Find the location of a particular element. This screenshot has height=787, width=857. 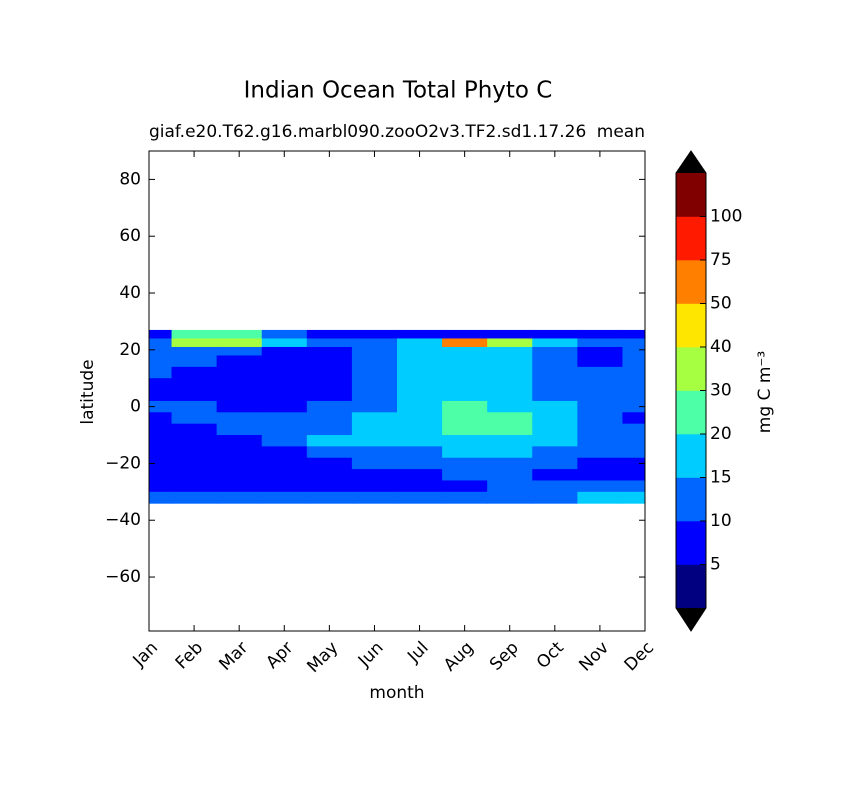

y-axis-label: latitude is located at coordinates (88, 391).